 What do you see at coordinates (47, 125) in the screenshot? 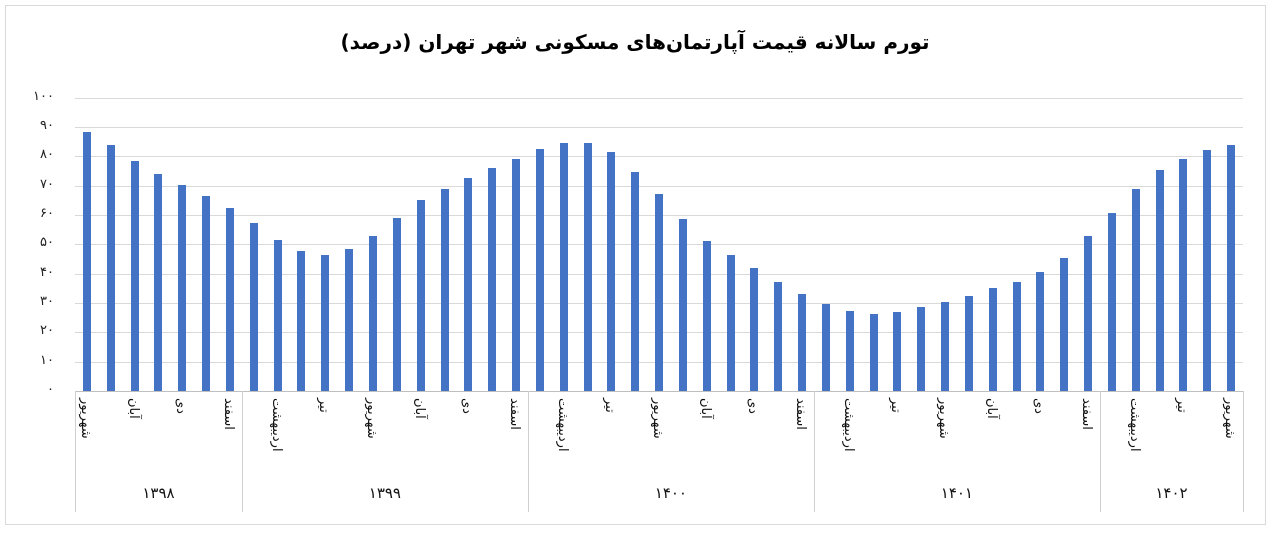
I see `y-tick-label: ۹۰` at bounding box center [47, 125].